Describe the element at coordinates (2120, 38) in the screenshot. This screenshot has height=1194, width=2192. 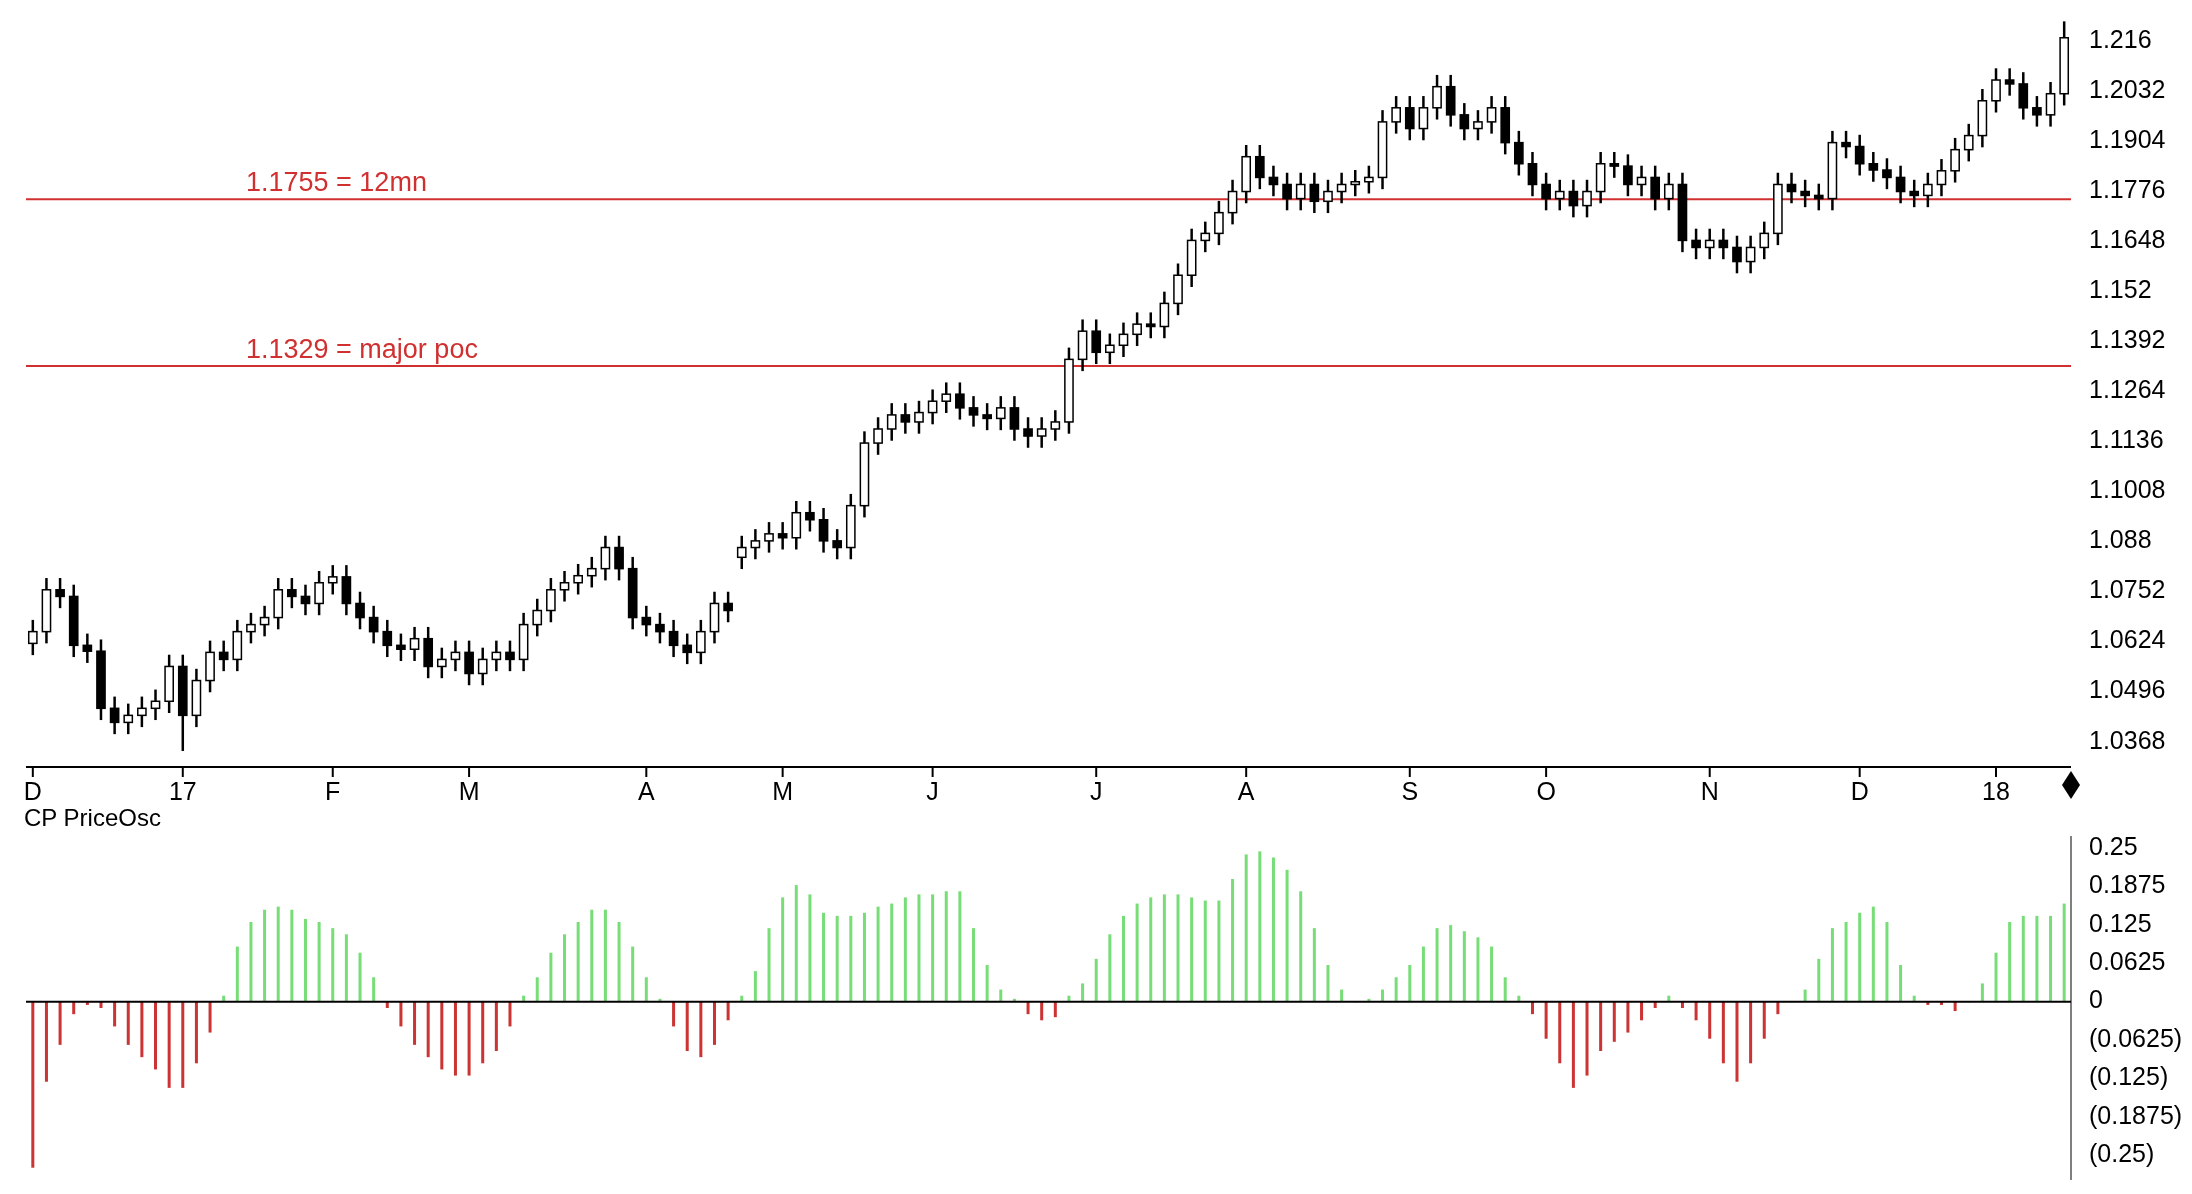
I see `y-tick-label: 1.216` at that location.